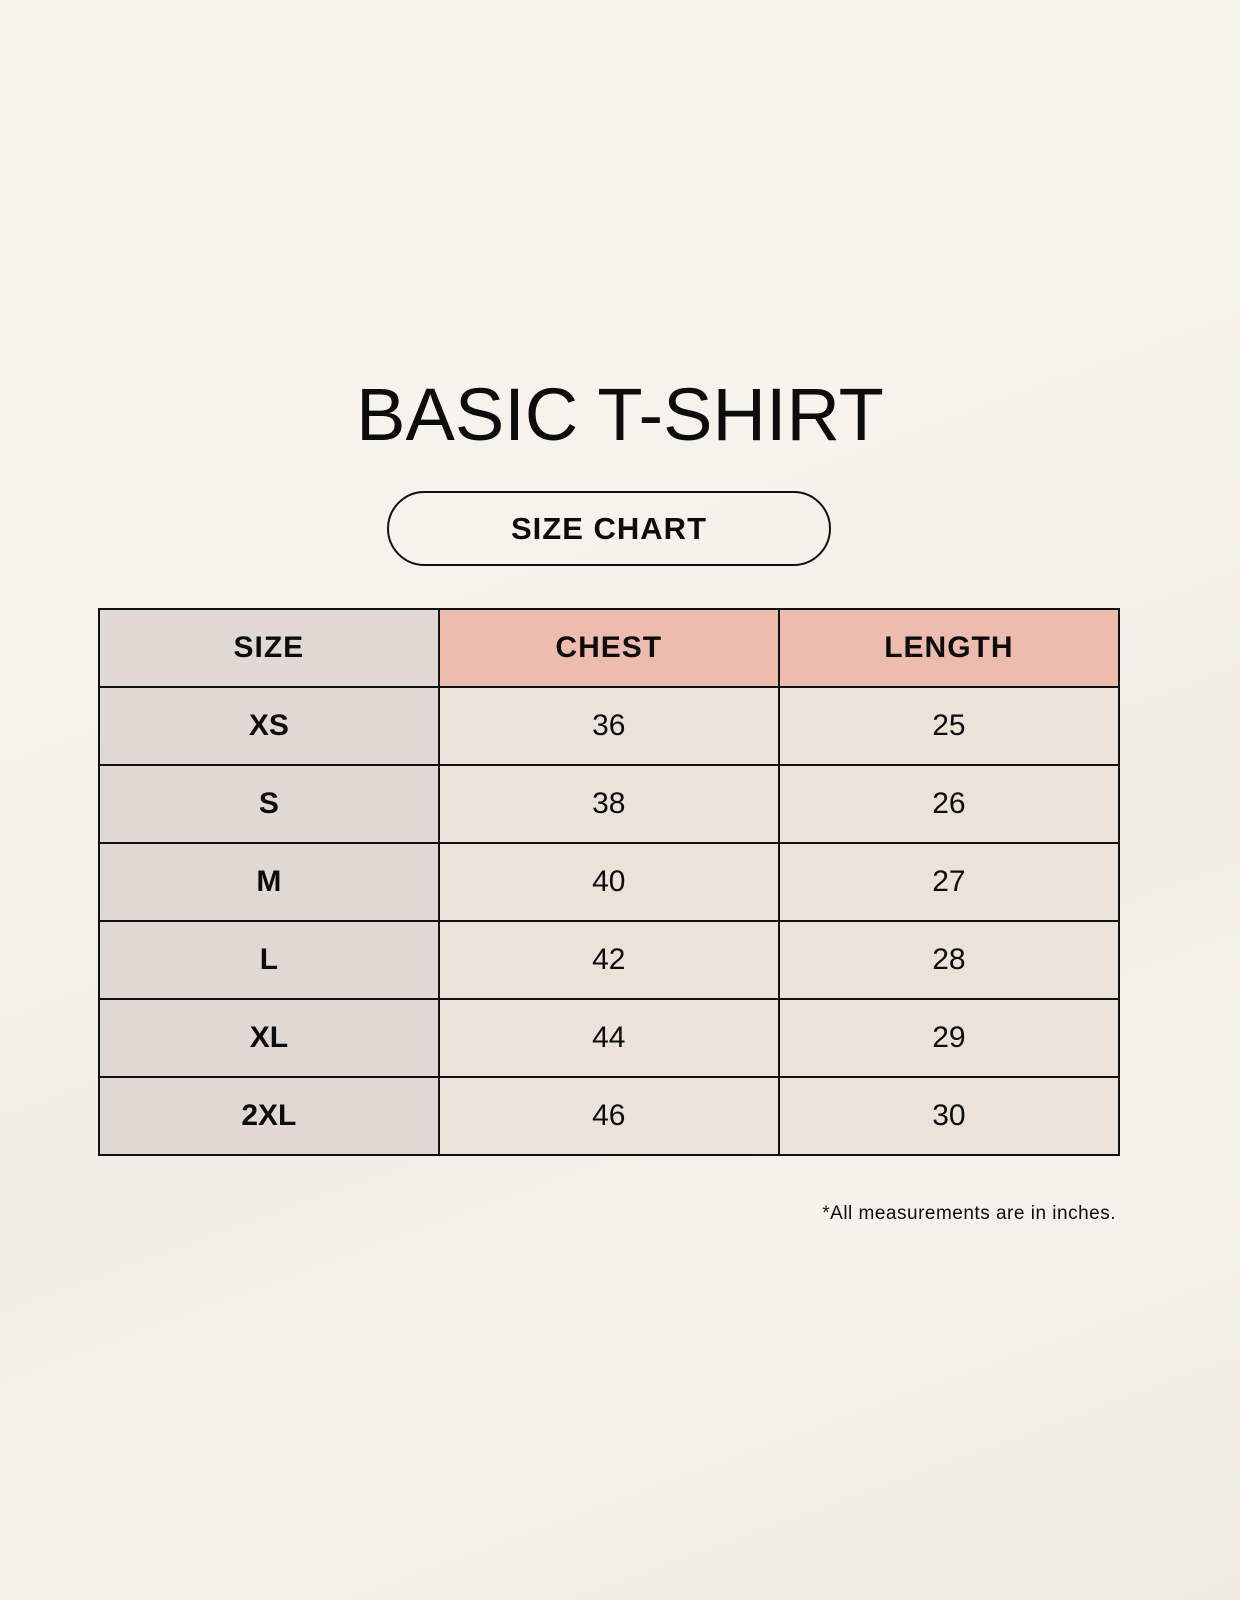 The height and width of the screenshot is (1600, 1240). I want to click on header-chest: CHEST, so click(608, 648).